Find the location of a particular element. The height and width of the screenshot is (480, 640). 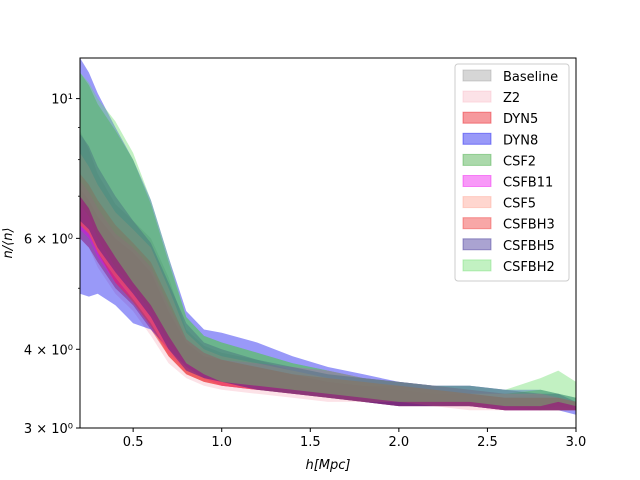

y-axis: 3 × 10⁰ 4 × 10⁰ 6 × 10⁰ 10¹ is located at coordinates (52, 265).